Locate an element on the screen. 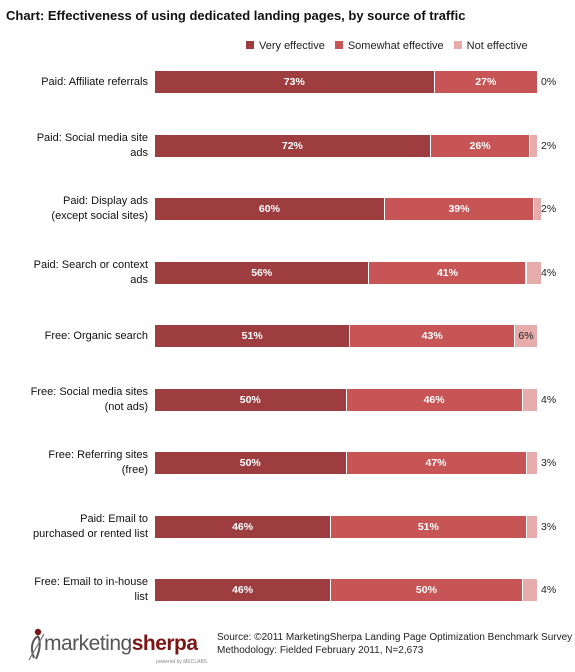  bar-segment: 43% is located at coordinates (433, 336).